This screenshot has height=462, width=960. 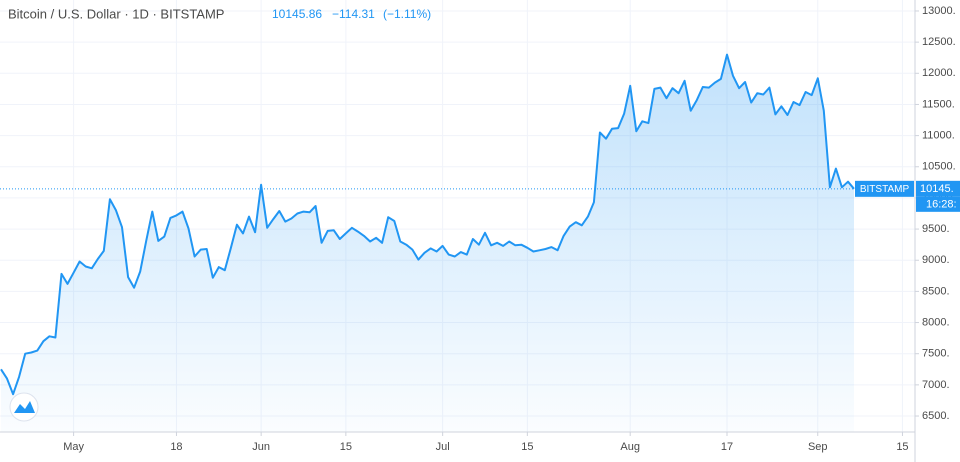 What do you see at coordinates (939, 11) in the screenshot?
I see `y-tick-label: 13000.` at bounding box center [939, 11].